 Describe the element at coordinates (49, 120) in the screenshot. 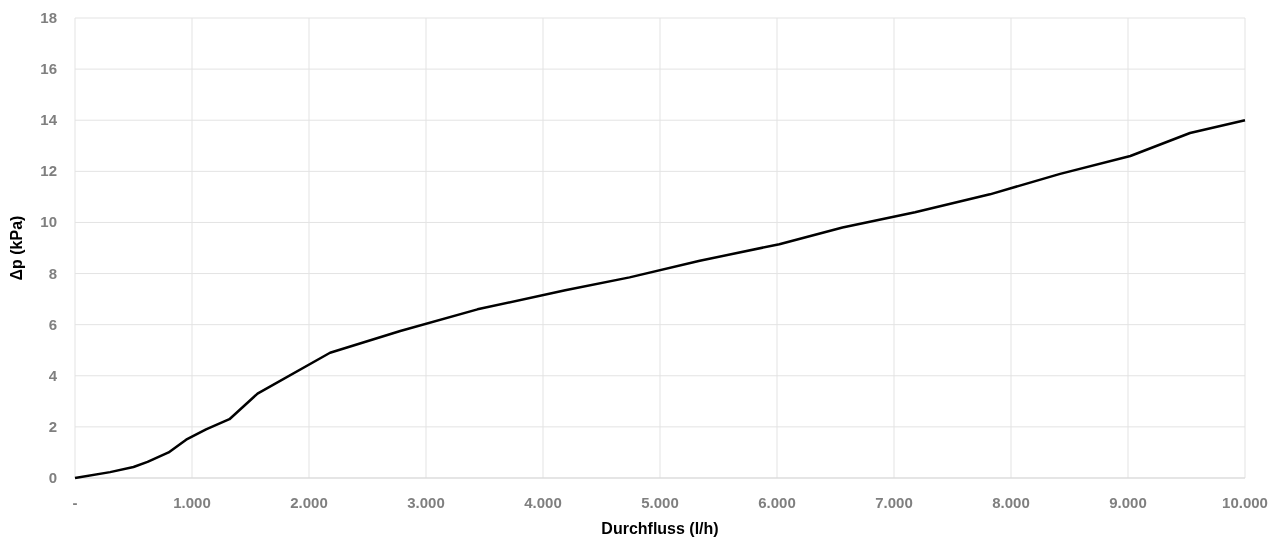

I see `y-tick-label: 14` at that location.